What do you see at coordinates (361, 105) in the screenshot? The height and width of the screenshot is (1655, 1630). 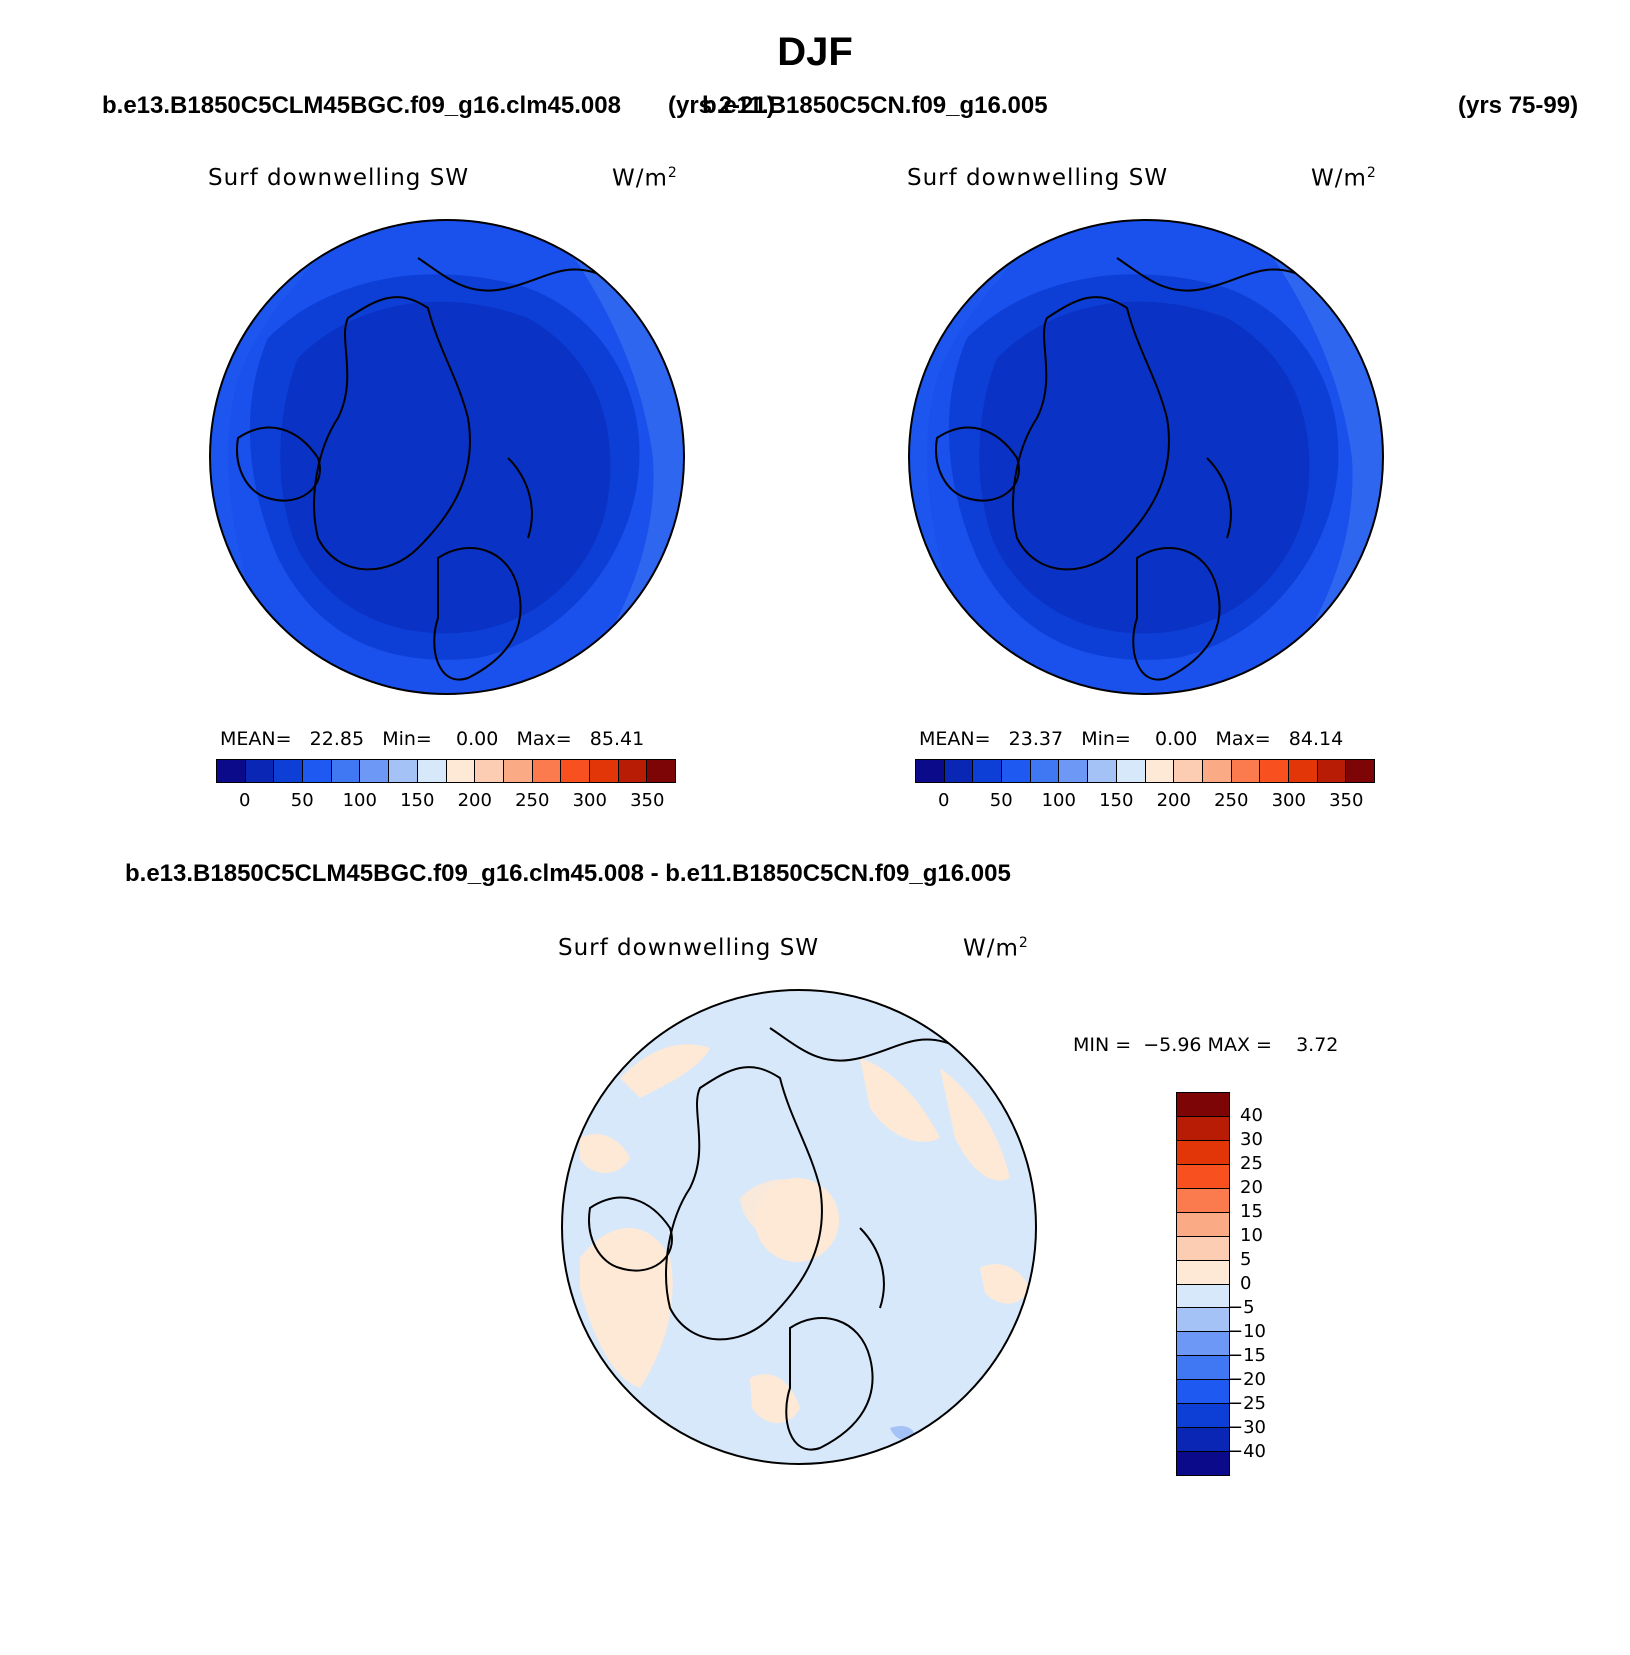 I see `panel1-case-name: b.e13.B1850C5CLM45BGC.f09_g16.clm45.008` at bounding box center [361, 105].